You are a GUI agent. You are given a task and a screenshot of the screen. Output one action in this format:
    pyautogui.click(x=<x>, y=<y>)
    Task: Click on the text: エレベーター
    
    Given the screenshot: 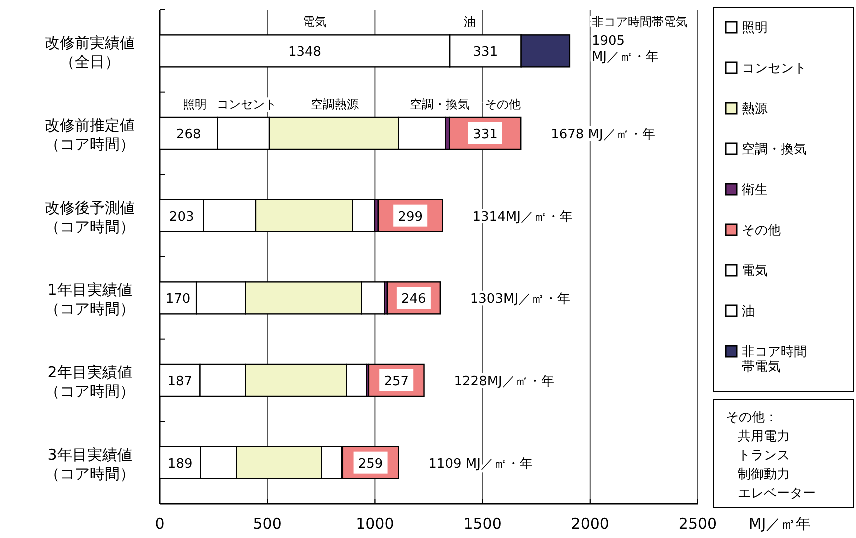 What is the action you would take?
    pyautogui.click(x=777, y=494)
    